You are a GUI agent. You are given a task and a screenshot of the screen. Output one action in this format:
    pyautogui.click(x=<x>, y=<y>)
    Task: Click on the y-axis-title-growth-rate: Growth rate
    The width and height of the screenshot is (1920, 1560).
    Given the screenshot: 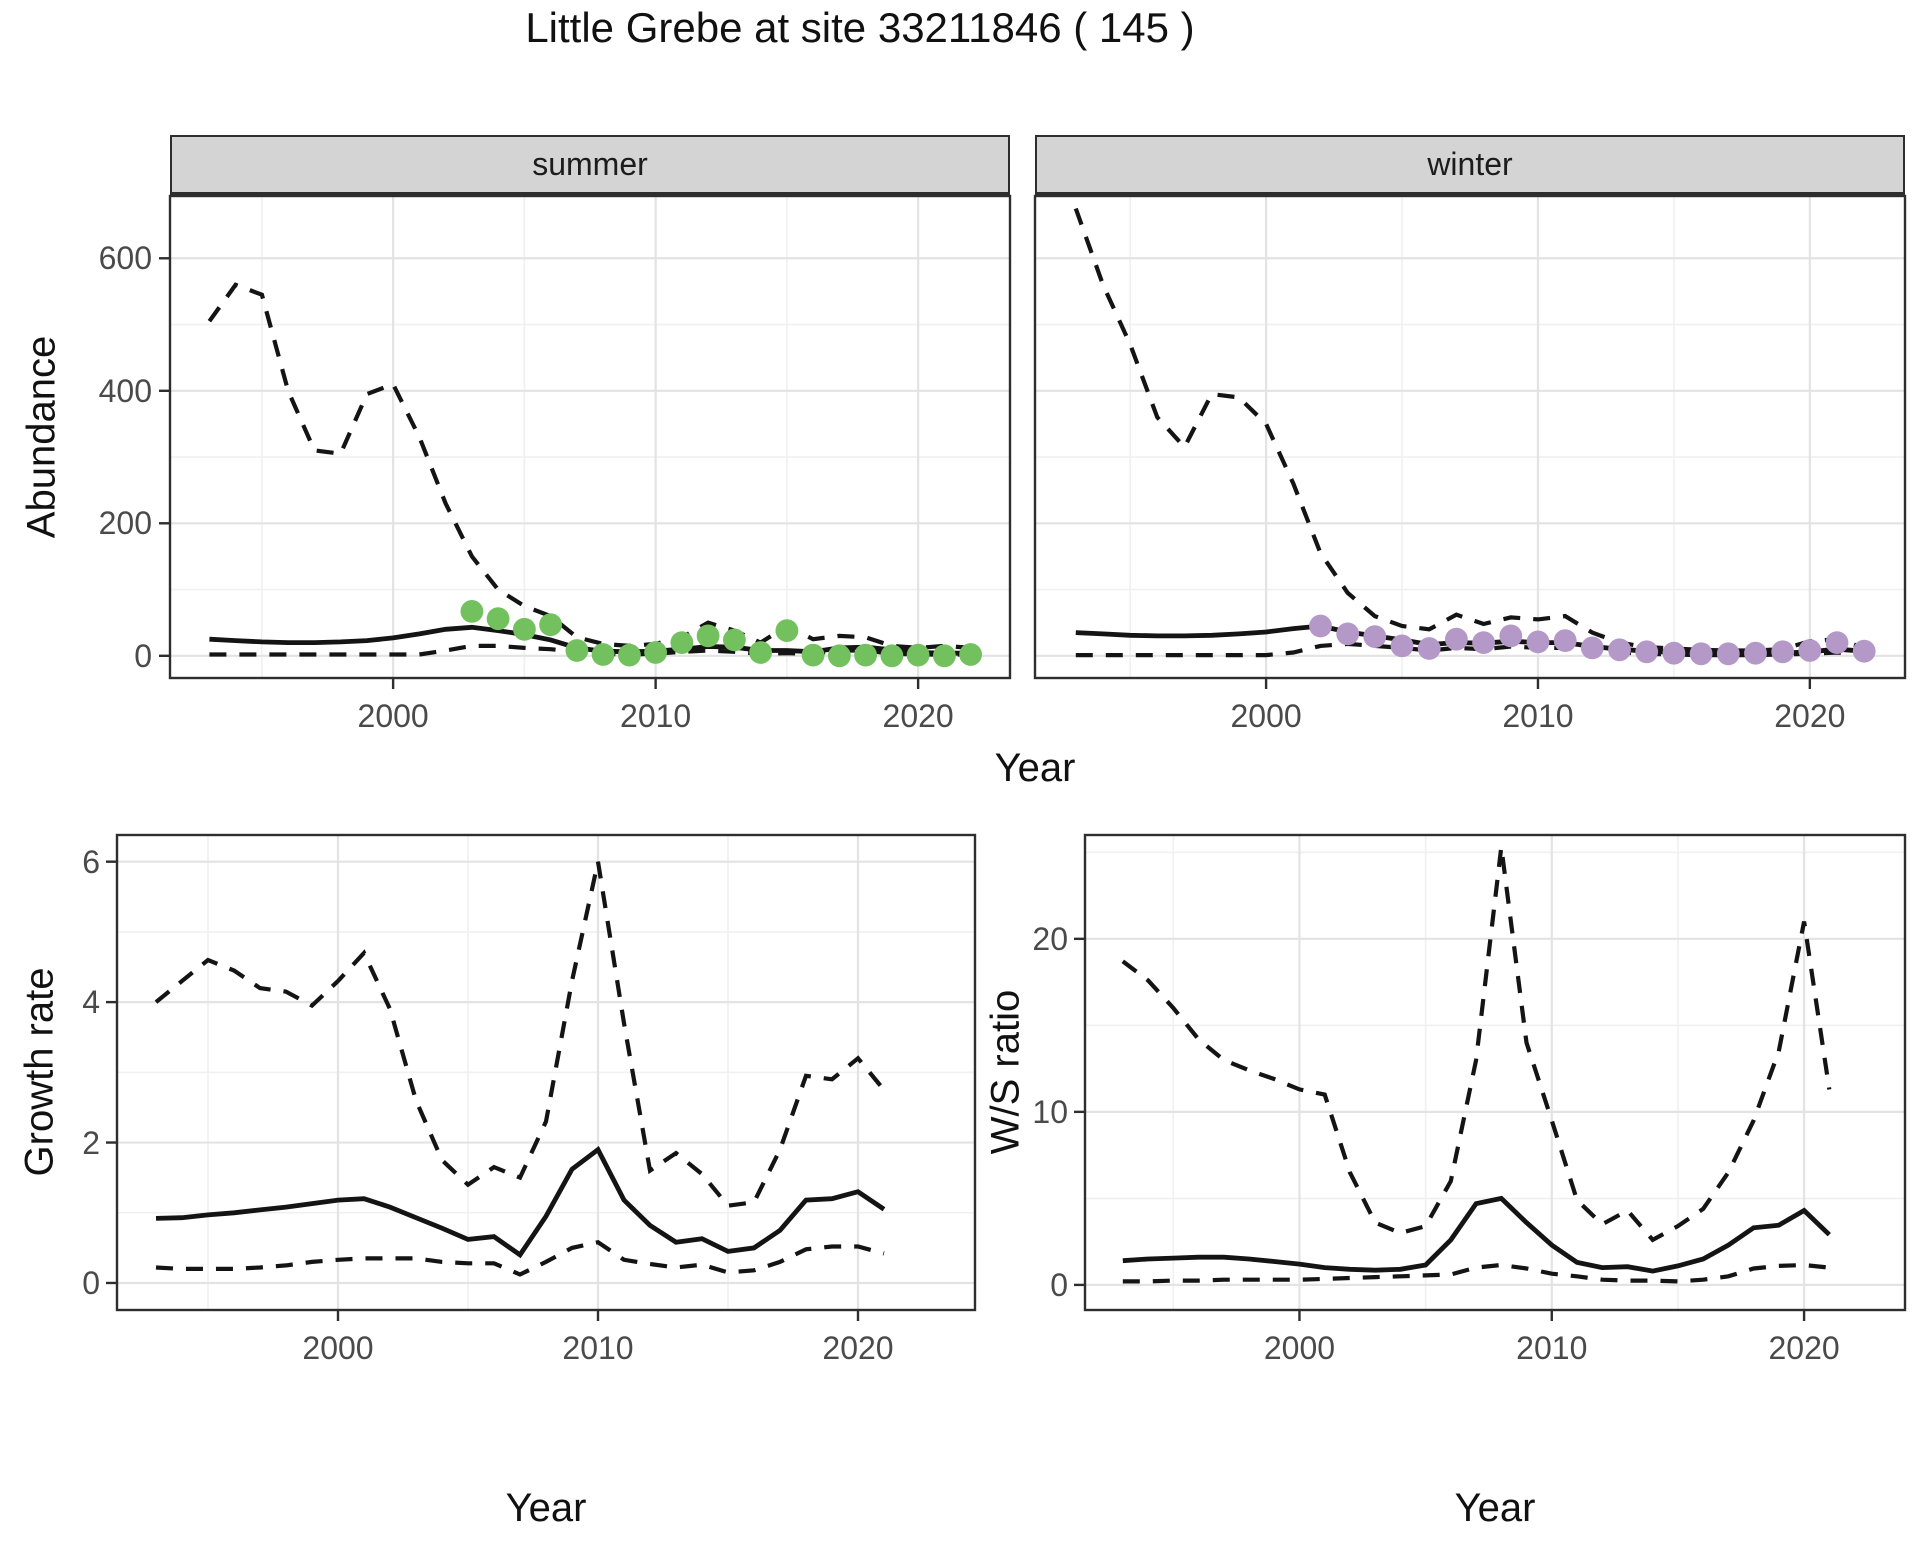 What is the action you would take?
    pyautogui.click(x=39, y=1072)
    